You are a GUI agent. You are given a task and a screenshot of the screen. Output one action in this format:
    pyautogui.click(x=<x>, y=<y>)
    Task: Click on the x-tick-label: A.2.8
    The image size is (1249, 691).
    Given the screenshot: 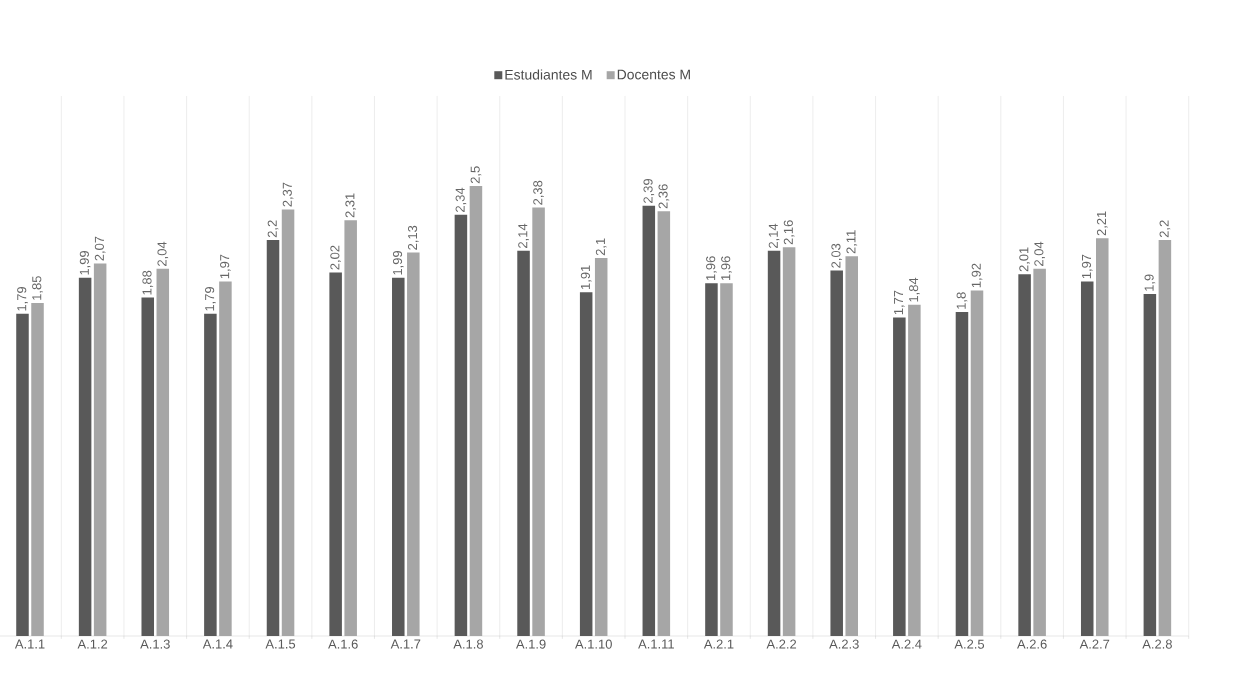 What is the action you would take?
    pyautogui.click(x=1157, y=644)
    